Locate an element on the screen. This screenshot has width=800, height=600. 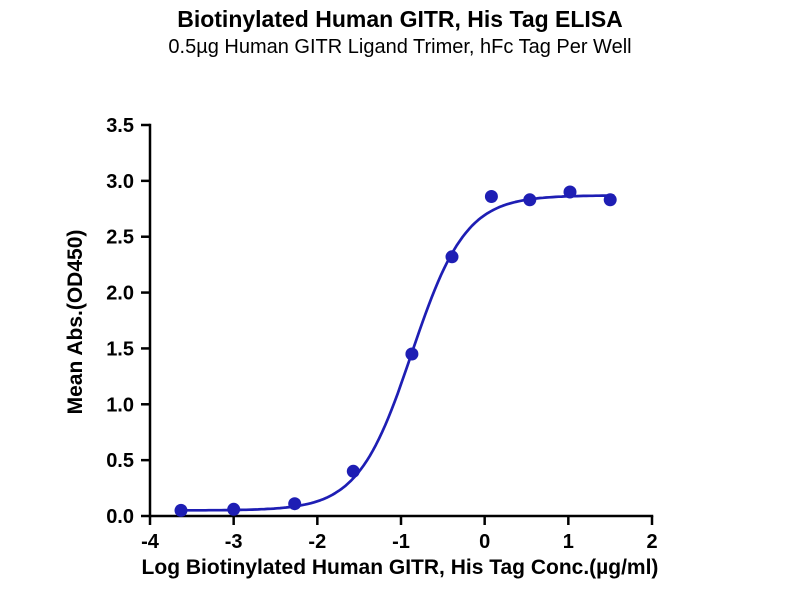
y-tick-label: 0.0 is located at coordinates (120, 517).